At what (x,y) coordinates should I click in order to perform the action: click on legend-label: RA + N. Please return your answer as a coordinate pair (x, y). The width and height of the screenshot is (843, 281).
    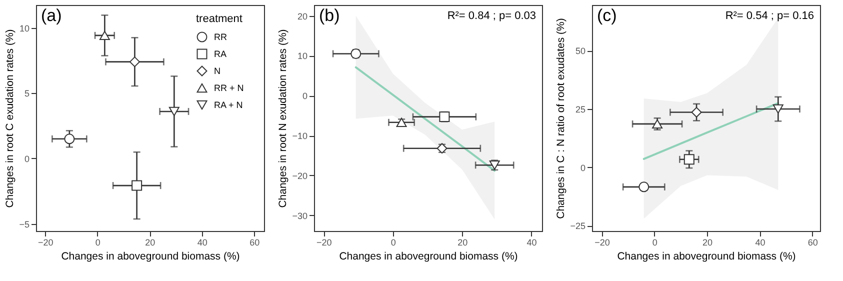
    Looking at the image, I should click on (228, 105).